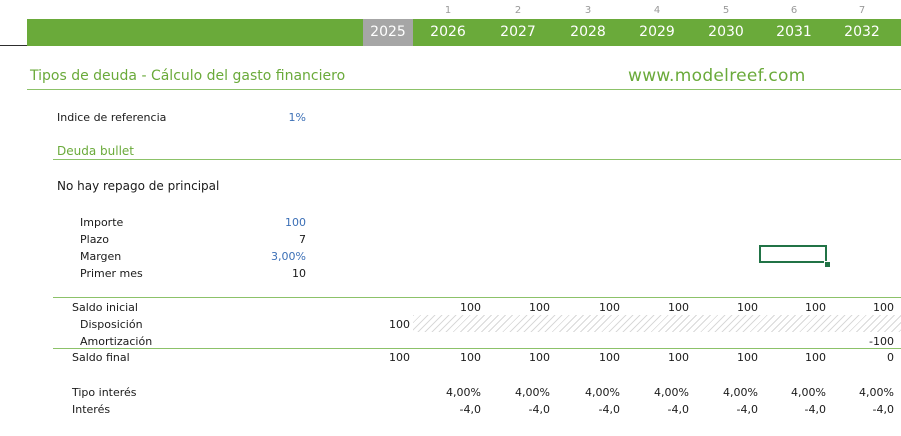 The height and width of the screenshot is (436, 901). I want to click on reference-label: Indice de referencia, so click(112, 117).